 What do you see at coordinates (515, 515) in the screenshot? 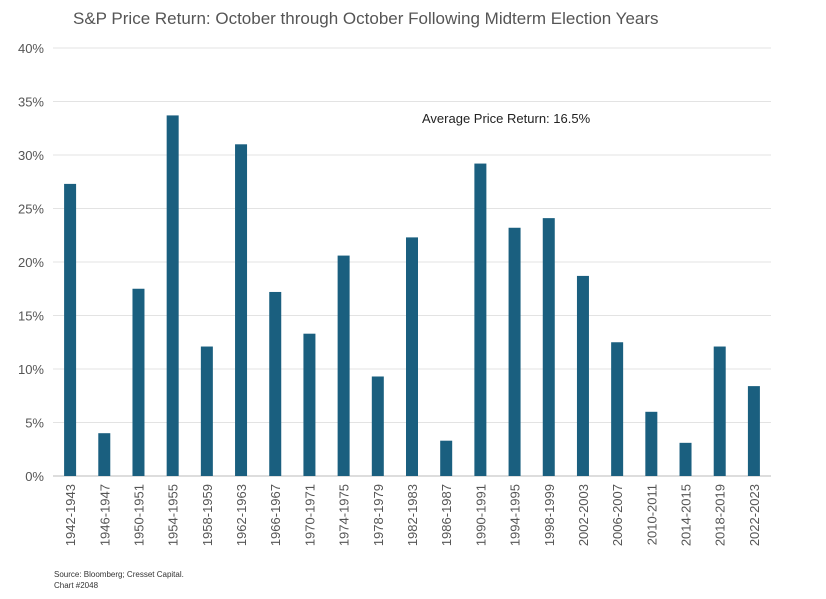
I see `x-tick-label: 1994-1995` at bounding box center [515, 515].